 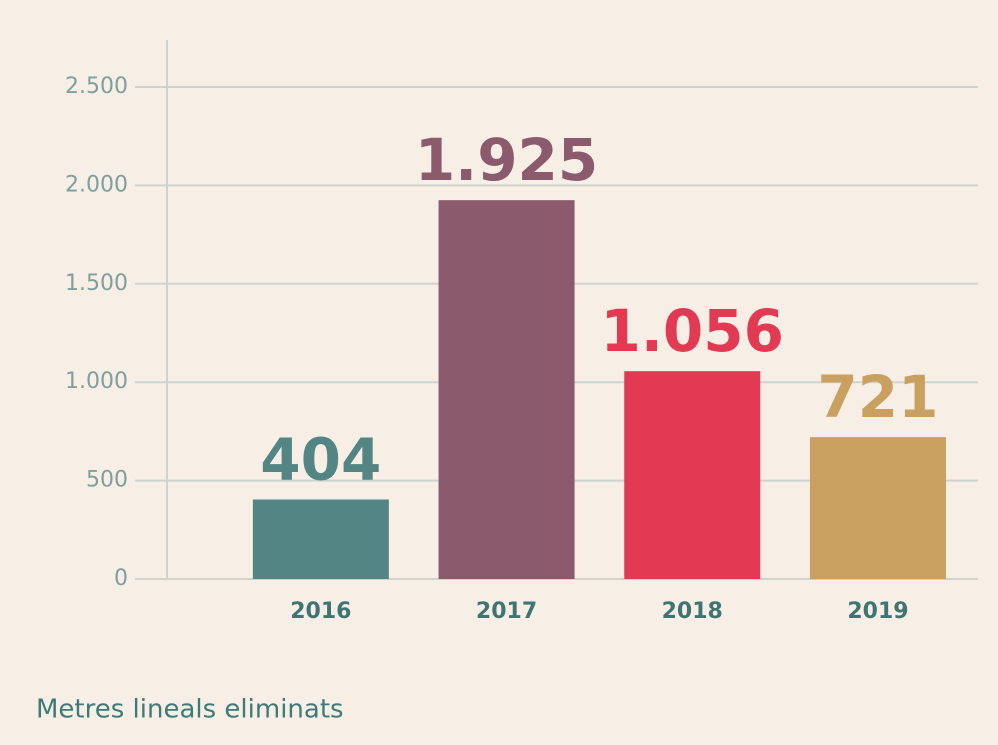 I want to click on y-tick-label: 500, so click(x=107, y=480).